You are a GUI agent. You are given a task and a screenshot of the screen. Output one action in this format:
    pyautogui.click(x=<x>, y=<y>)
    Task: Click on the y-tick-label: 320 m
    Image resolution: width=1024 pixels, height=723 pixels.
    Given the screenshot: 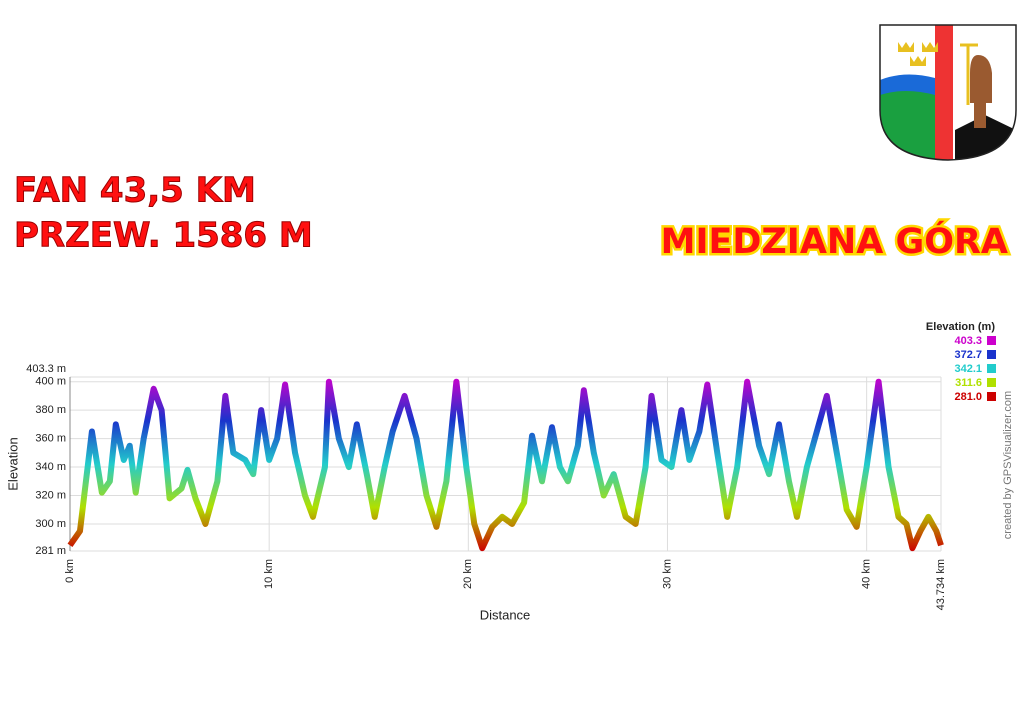 What is the action you would take?
    pyautogui.click(x=50, y=495)
    